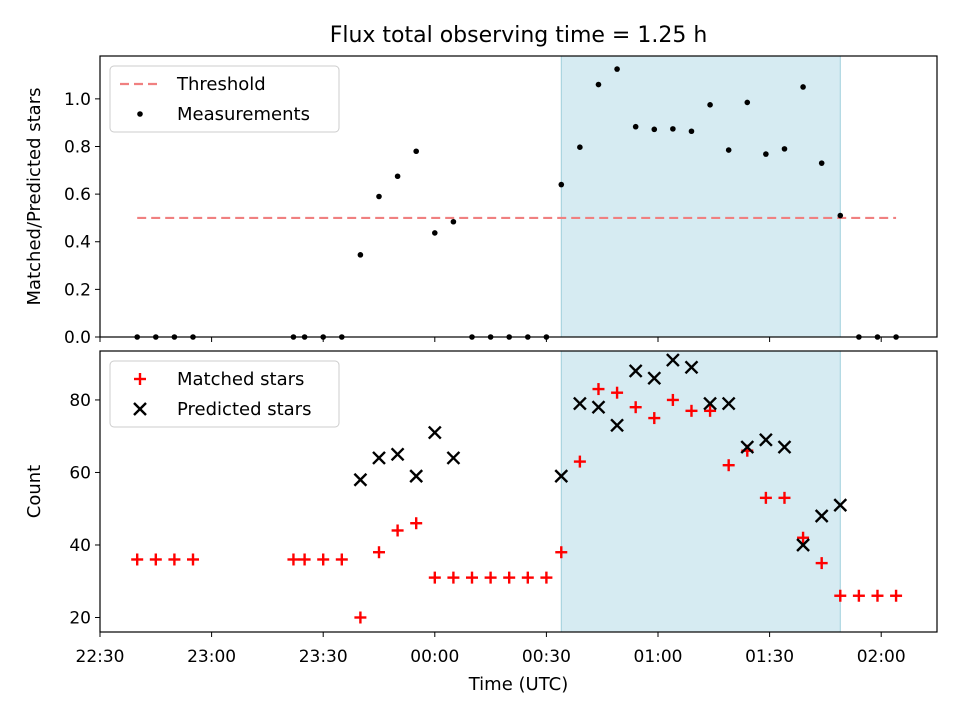 This screenshot has height=720, width=960. I want to click on y-tick-label: 60, so click(80, 473).